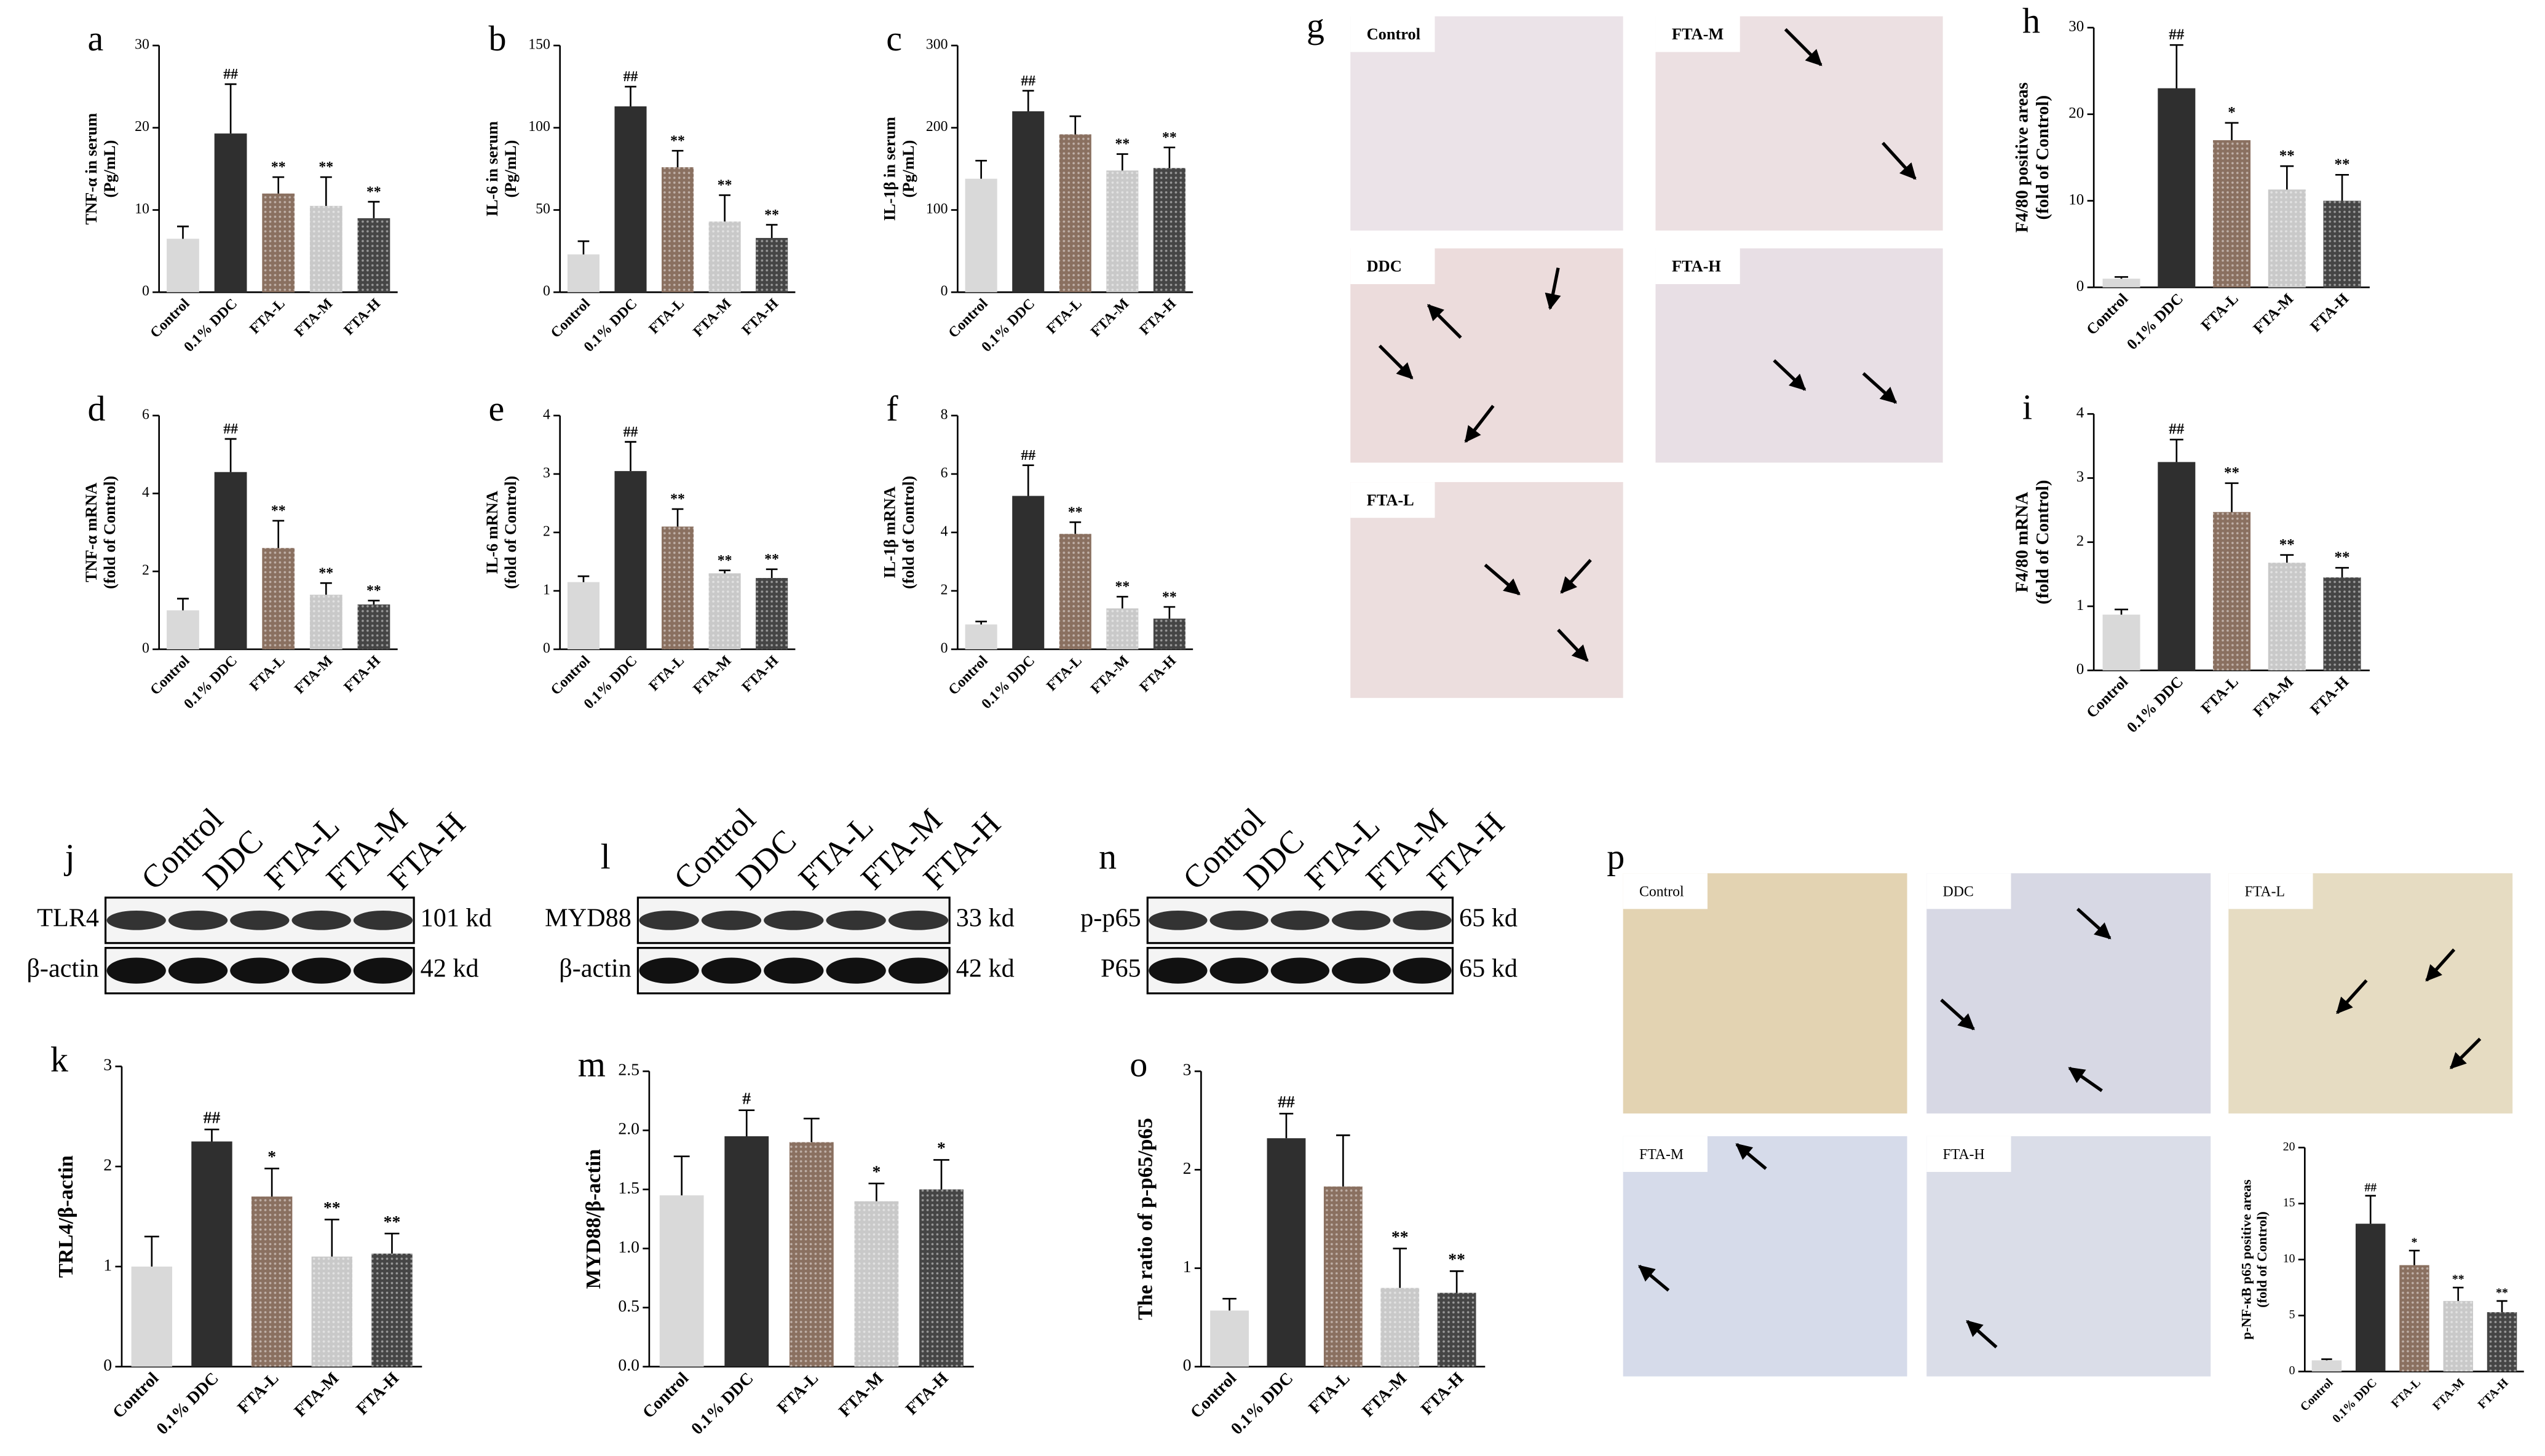  What do you see at coordinates (1661, 1155) in the screenshot?
I see `micrograph-label: FTA-M` at bounding box center [1661, 1155].